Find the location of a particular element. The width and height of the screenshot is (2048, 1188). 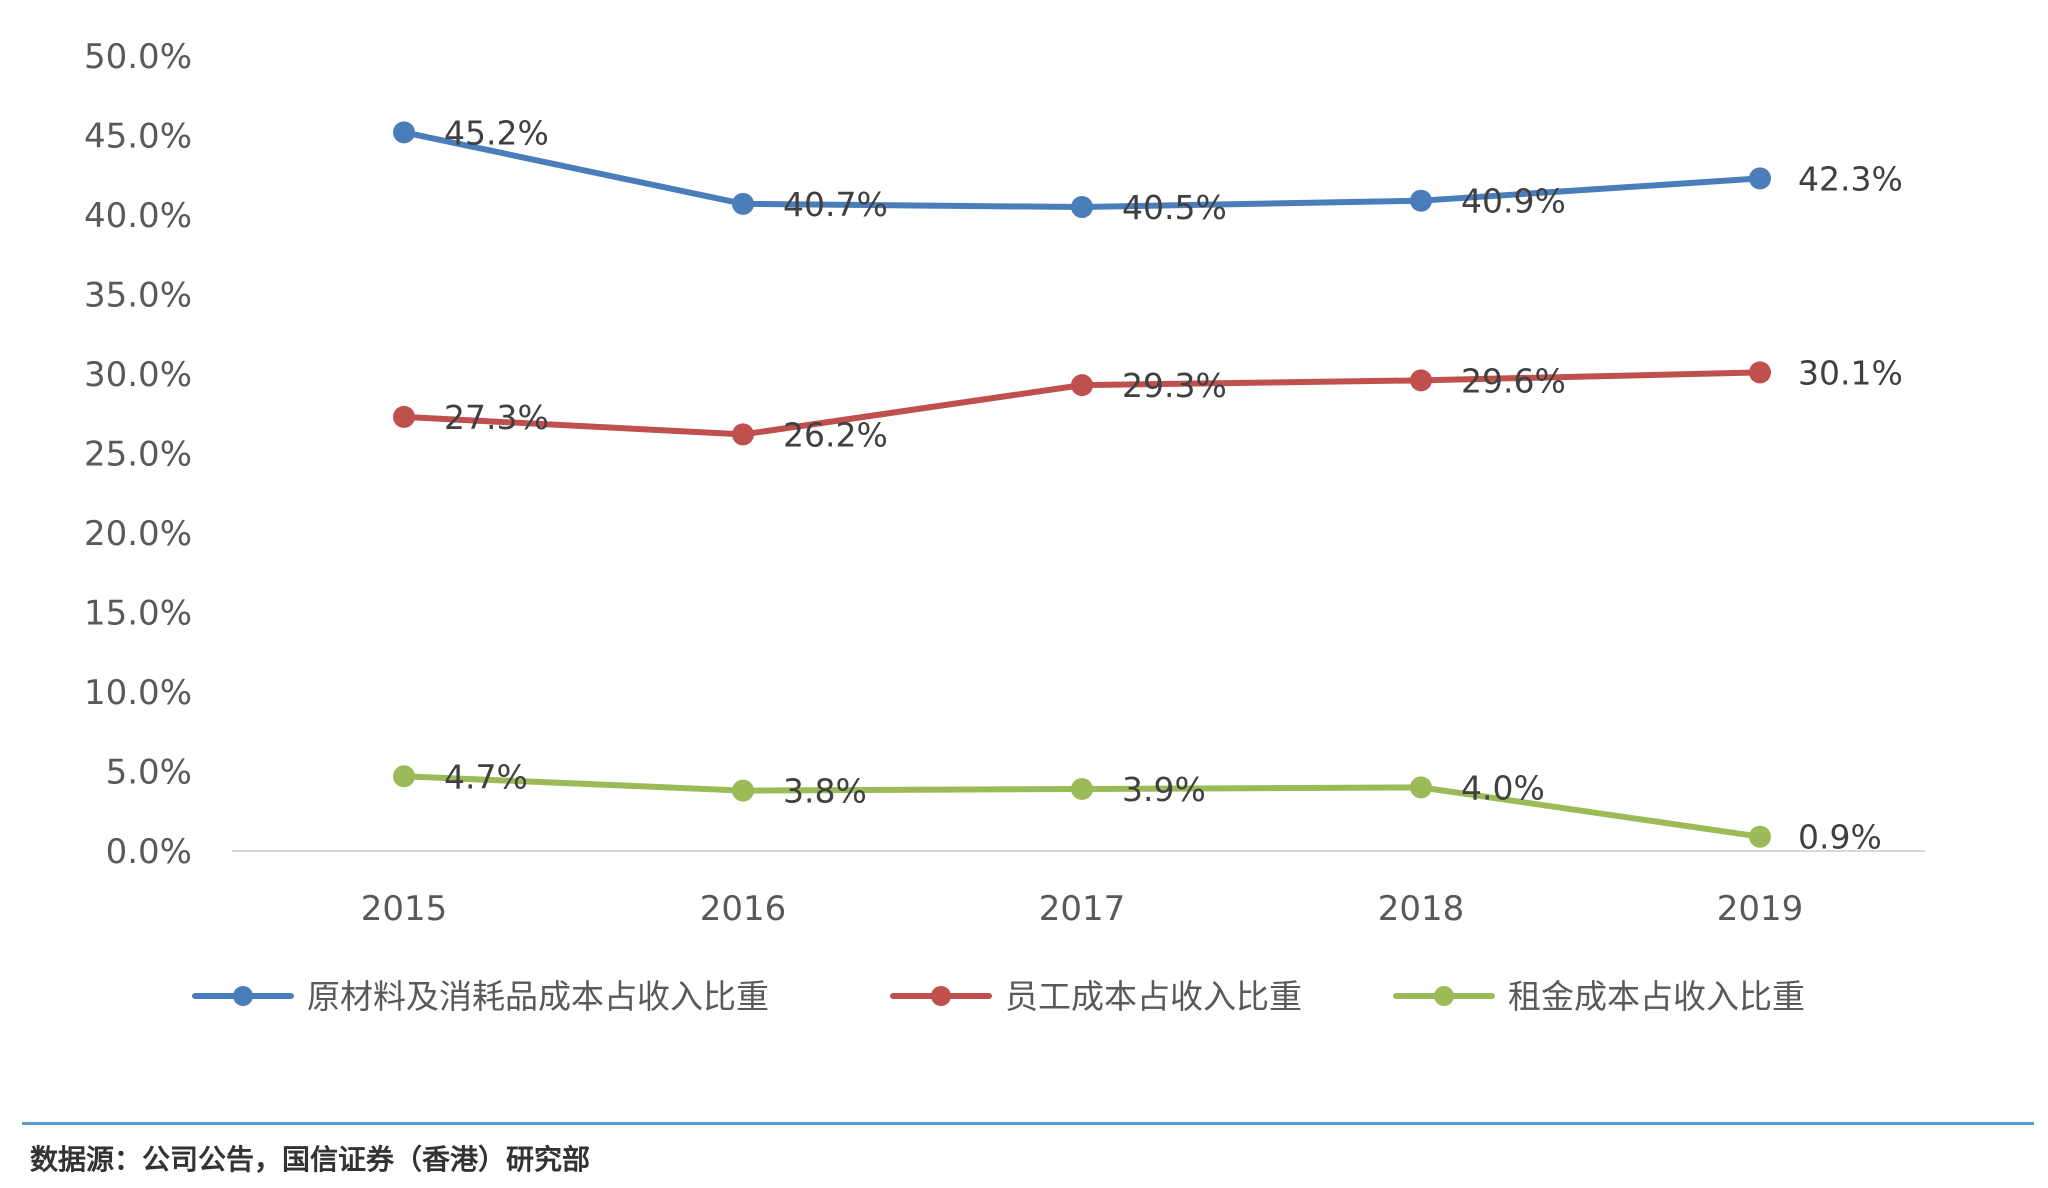

data-label: 4.0% is located at coordinates (1503, 787).